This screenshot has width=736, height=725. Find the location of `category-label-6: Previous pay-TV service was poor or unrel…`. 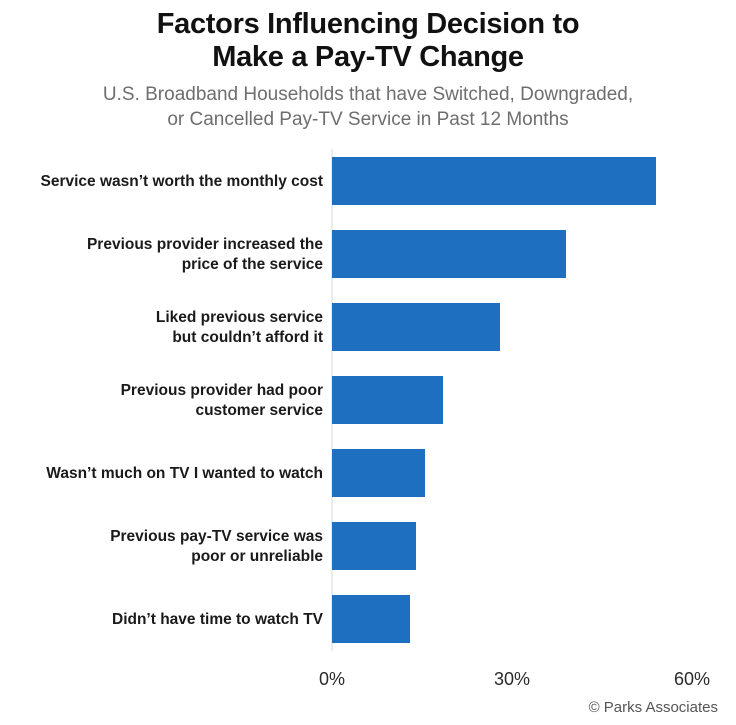

category-label-6: Previous pay-TV service was poor or unrel… is located at coordinates (216, 546).